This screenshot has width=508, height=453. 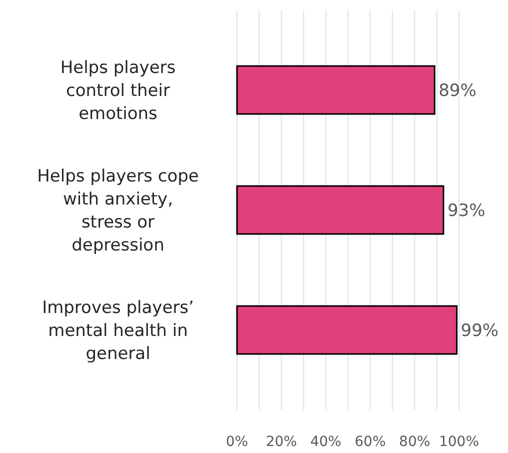 What do you see at coordinates (459, 442) in the screenshot?
I see `x-tick-label: 100%` at bounding box center [459, 442].